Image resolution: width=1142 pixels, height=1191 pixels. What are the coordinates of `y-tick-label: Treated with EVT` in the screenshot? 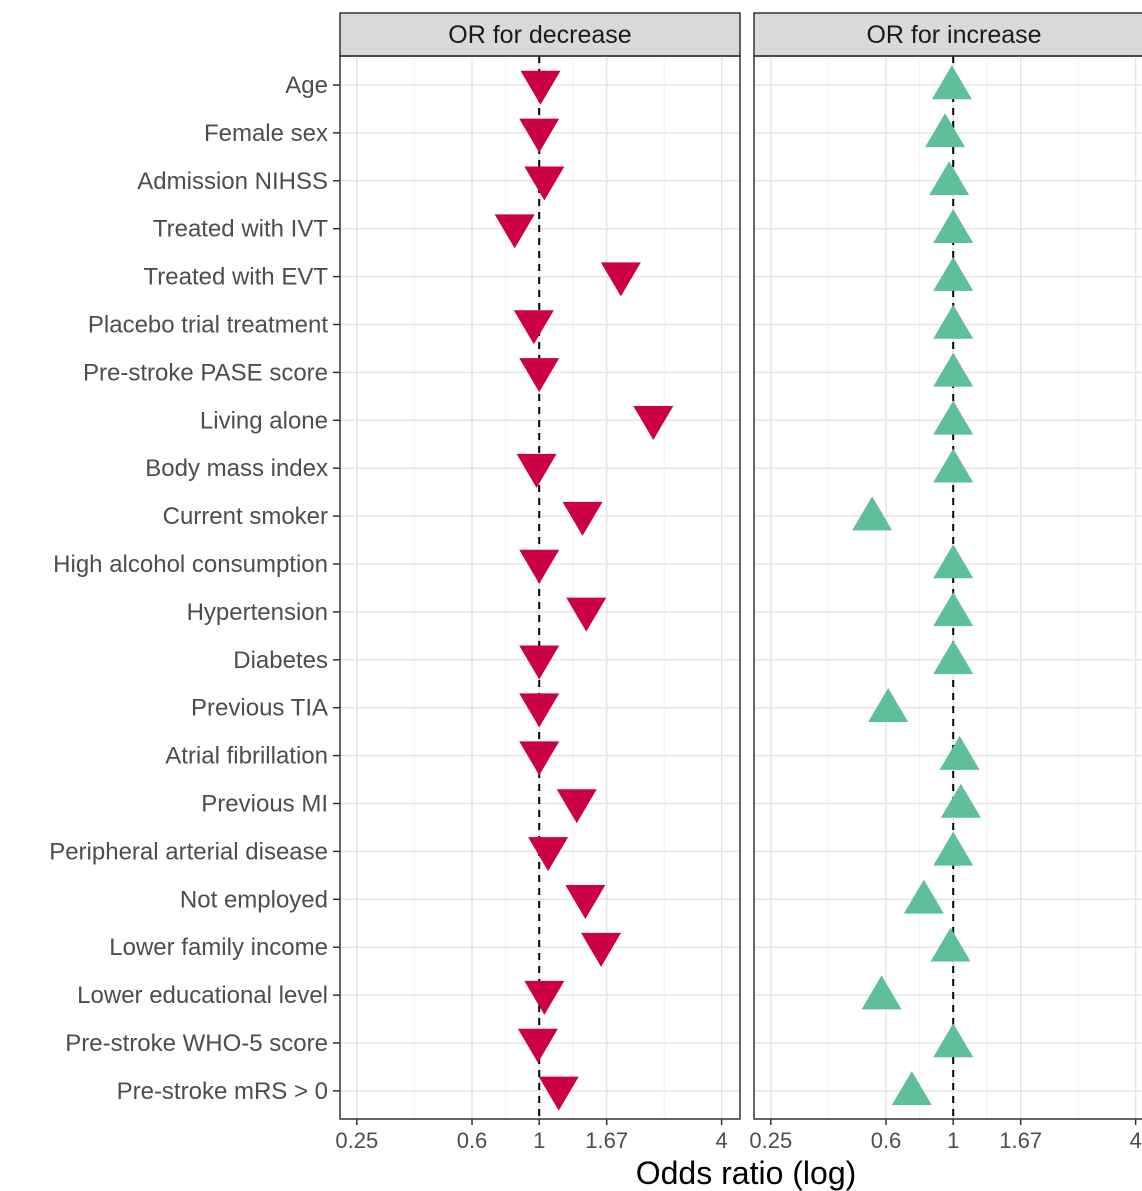 It's located at (235, 277).